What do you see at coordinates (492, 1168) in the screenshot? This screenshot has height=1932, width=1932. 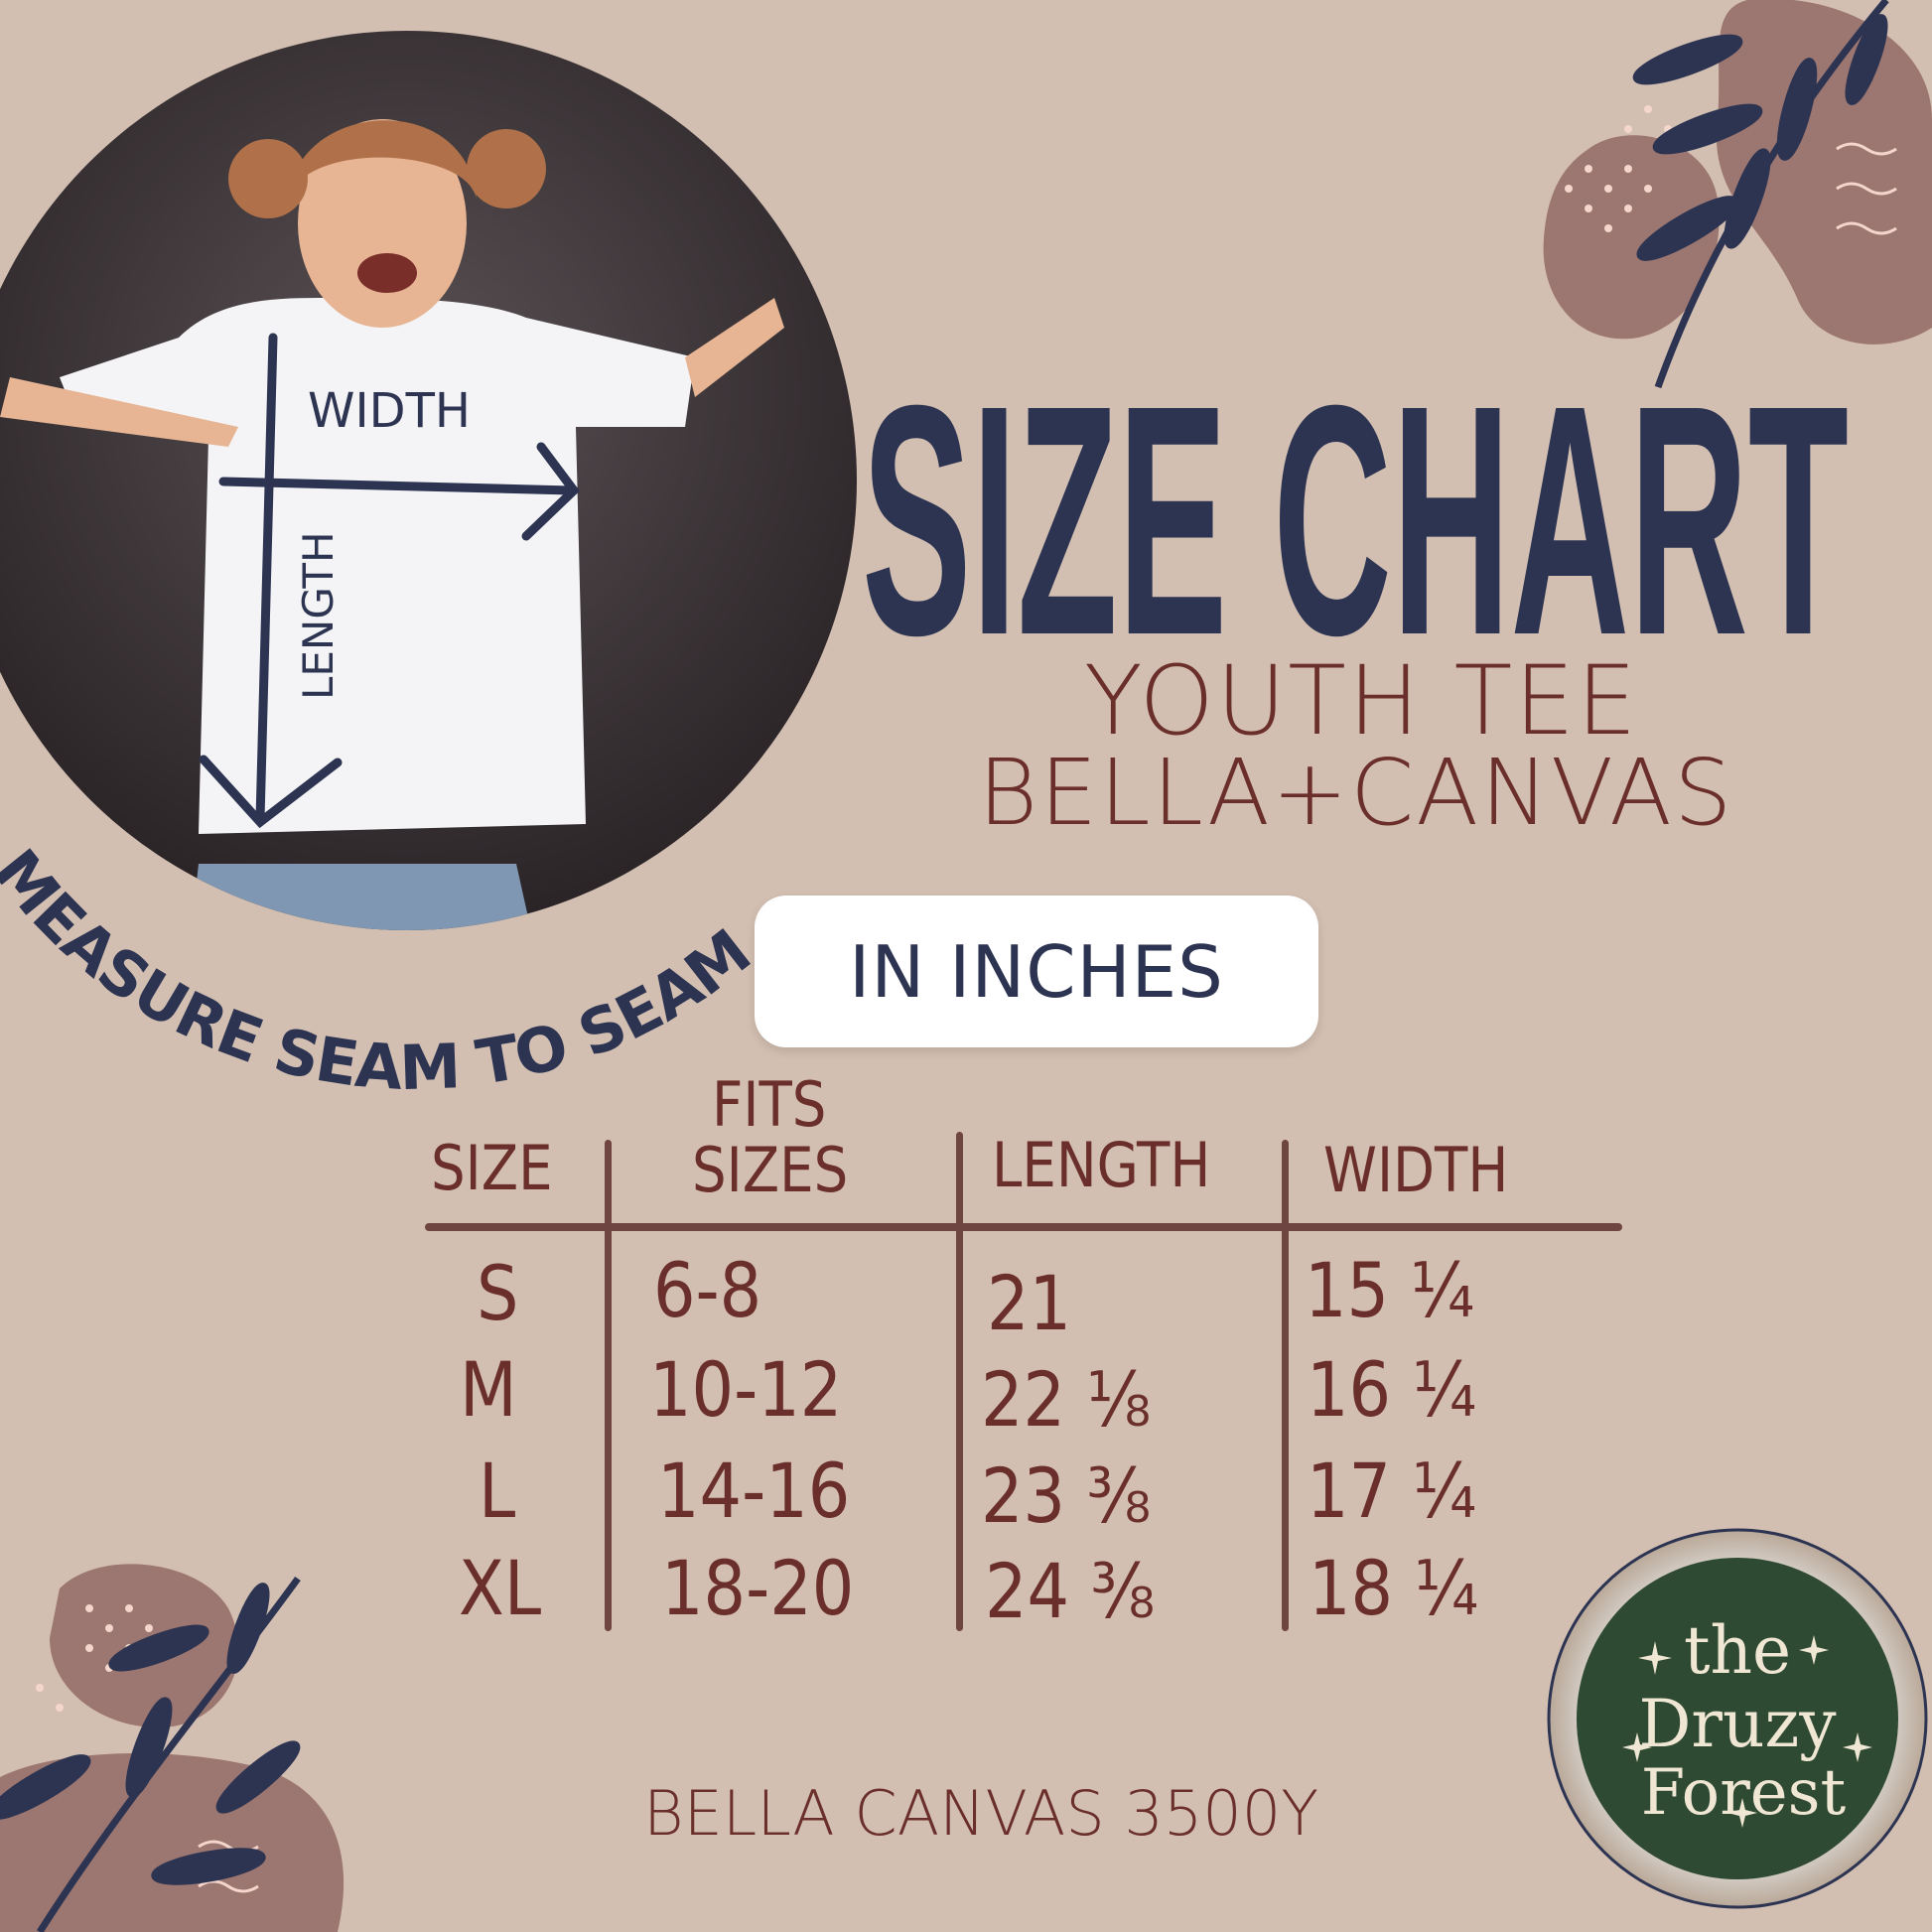 I see `header-size: SIZE` at bounding box center [492, 1168].